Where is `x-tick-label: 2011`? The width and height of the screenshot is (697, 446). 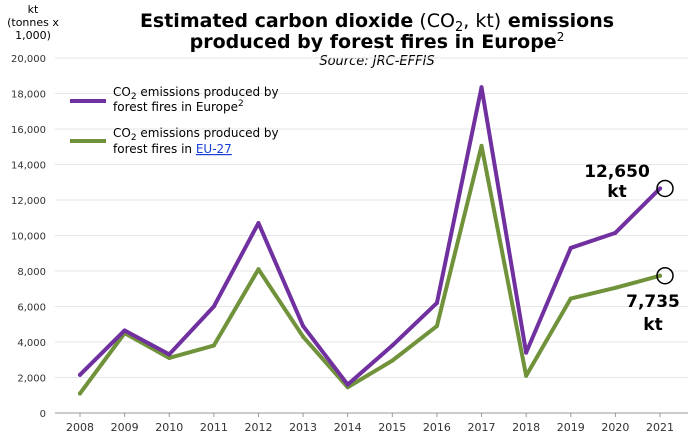 x-tick-label: 2011 is located at coordinates (214, 427).